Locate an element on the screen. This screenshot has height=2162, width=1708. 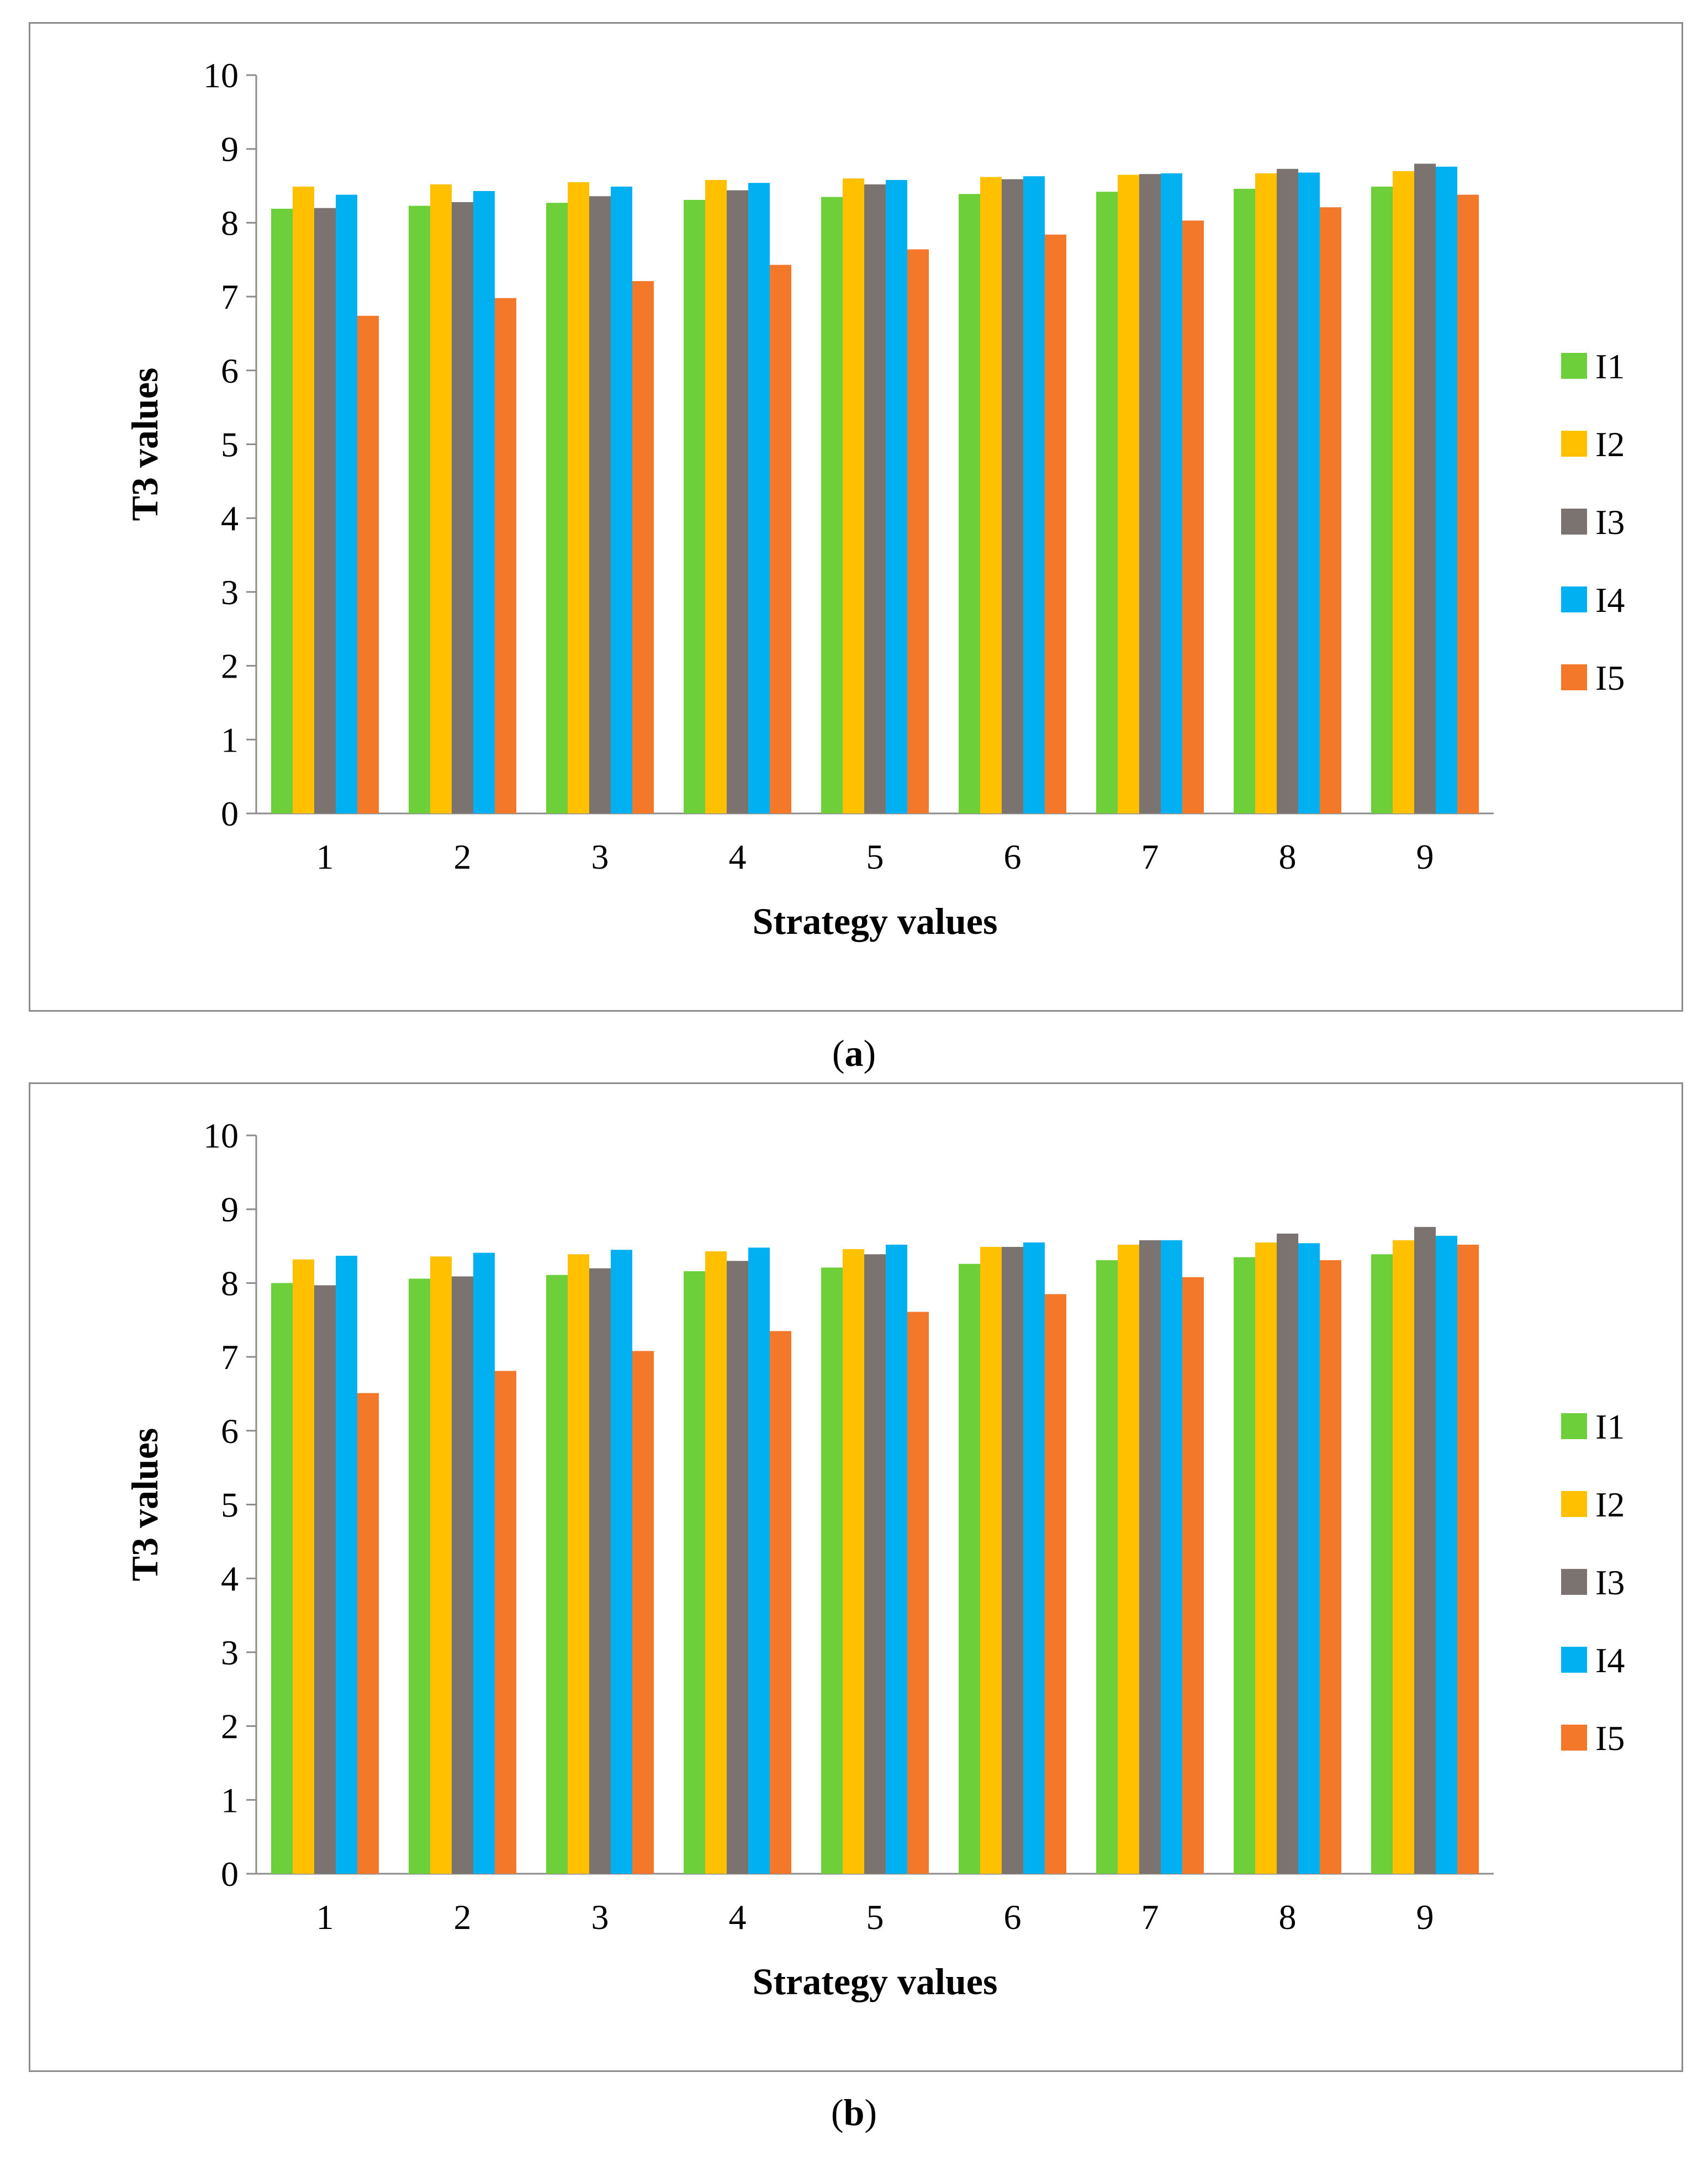
x-tick-label: 9 is located at coordinates (1425, 1917).